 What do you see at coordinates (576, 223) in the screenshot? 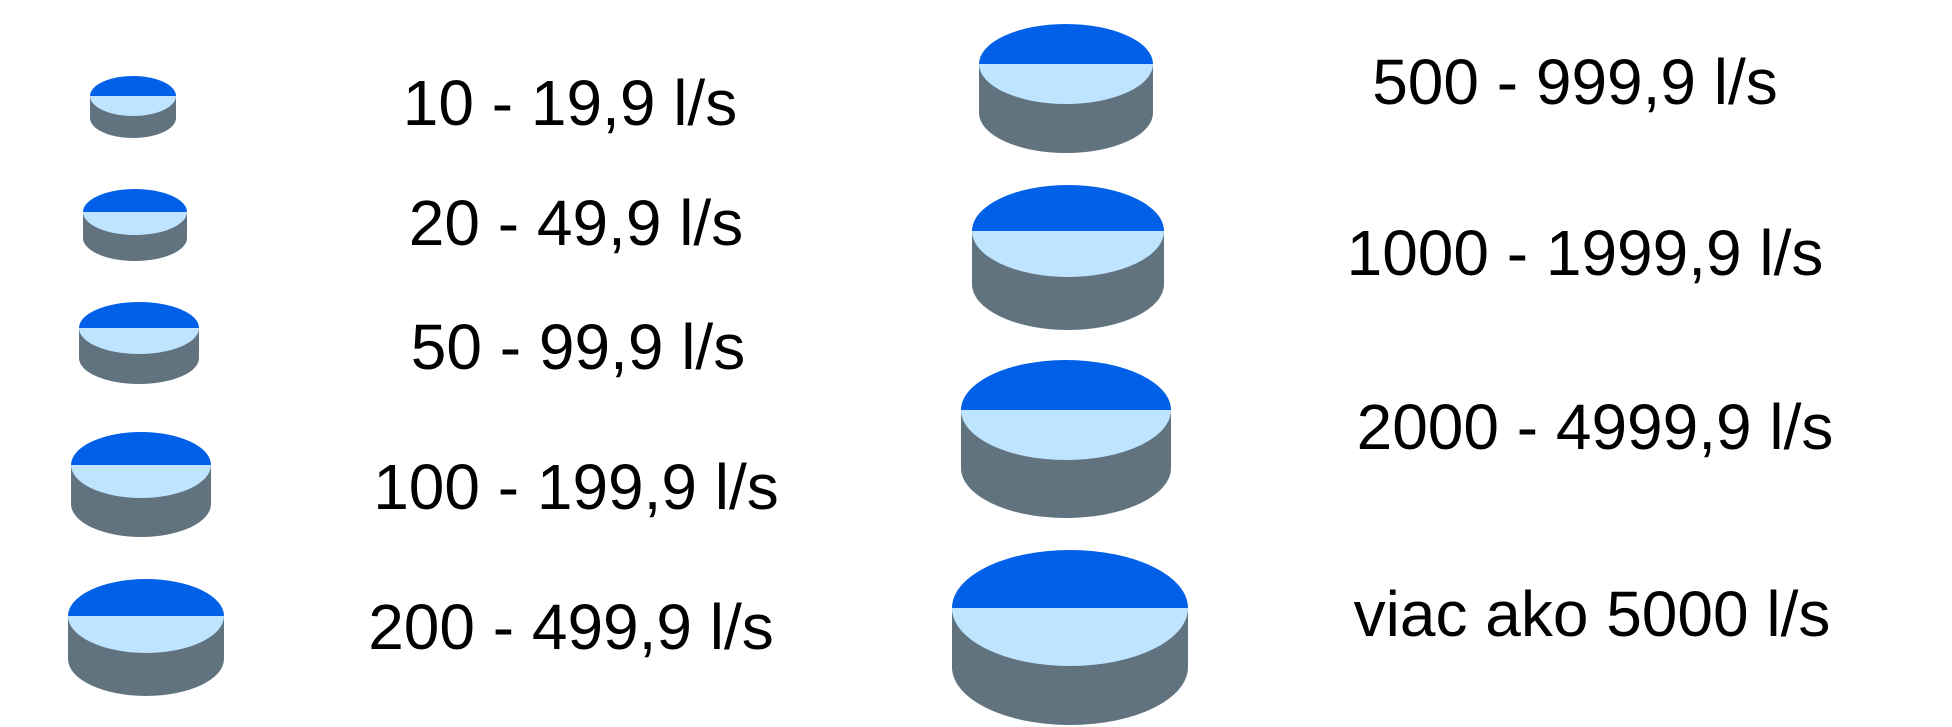
I see `flow-range-label-2: 20 - 49,9 l/s` at bounding box center [576, 223].